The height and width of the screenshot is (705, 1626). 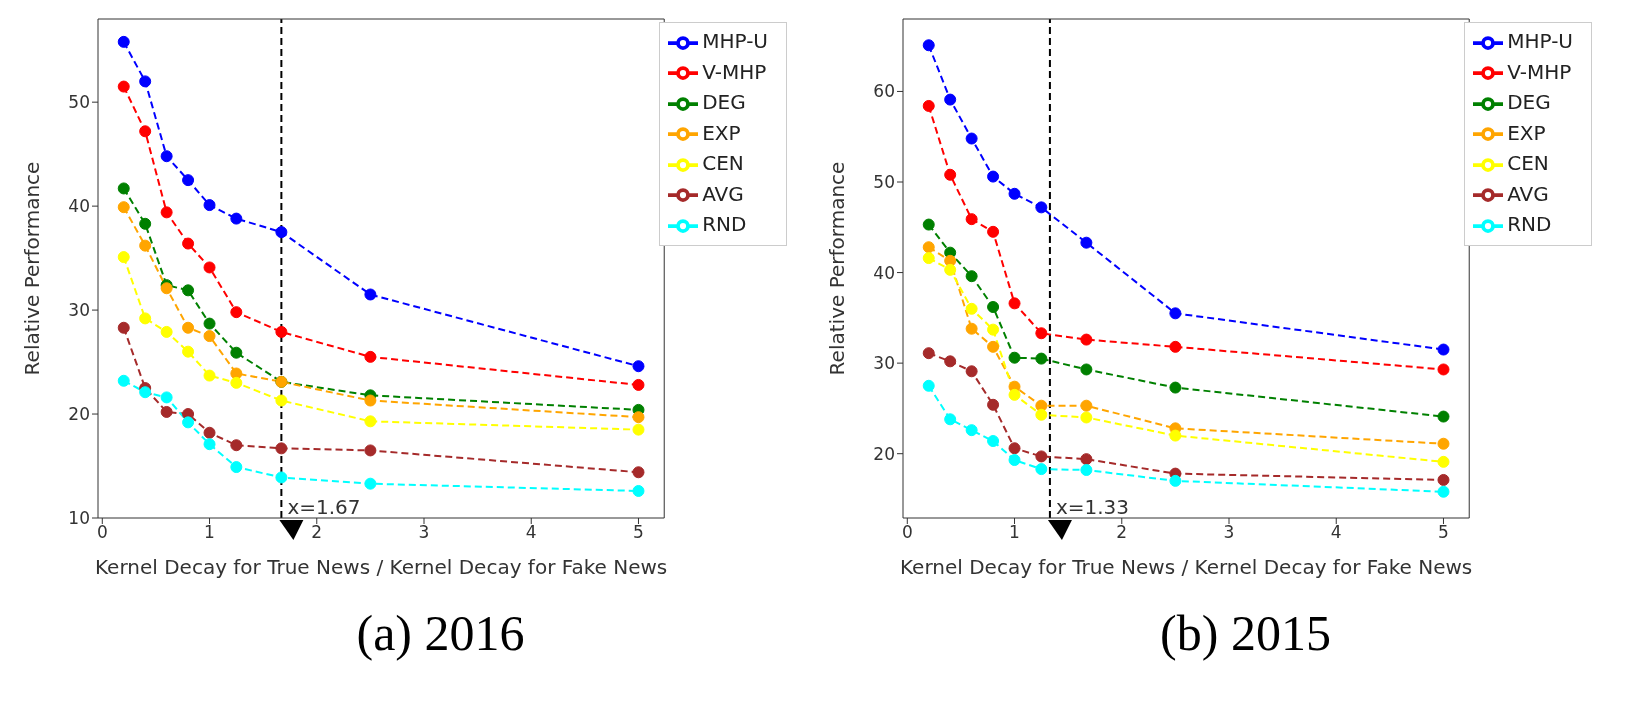 What do you see at coordinates (884, 91) in the screenshot?
I see `y-tick-label: 60` at bounding box center [884, 91].